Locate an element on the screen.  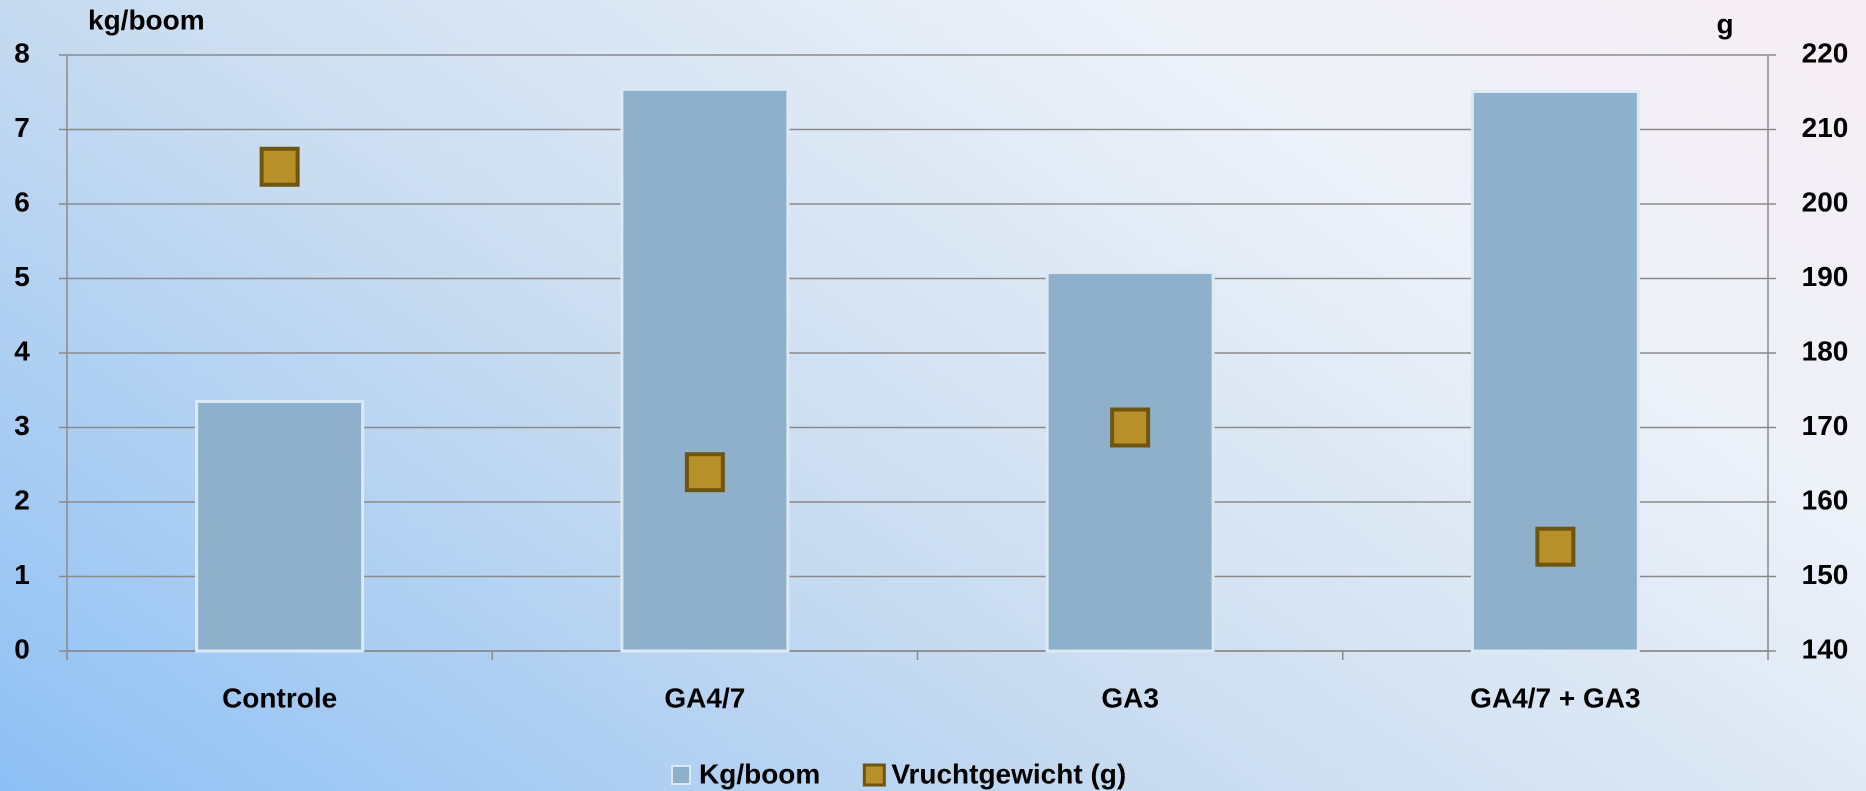
y-tick-label: 3 is located at coordinates (22, 425).